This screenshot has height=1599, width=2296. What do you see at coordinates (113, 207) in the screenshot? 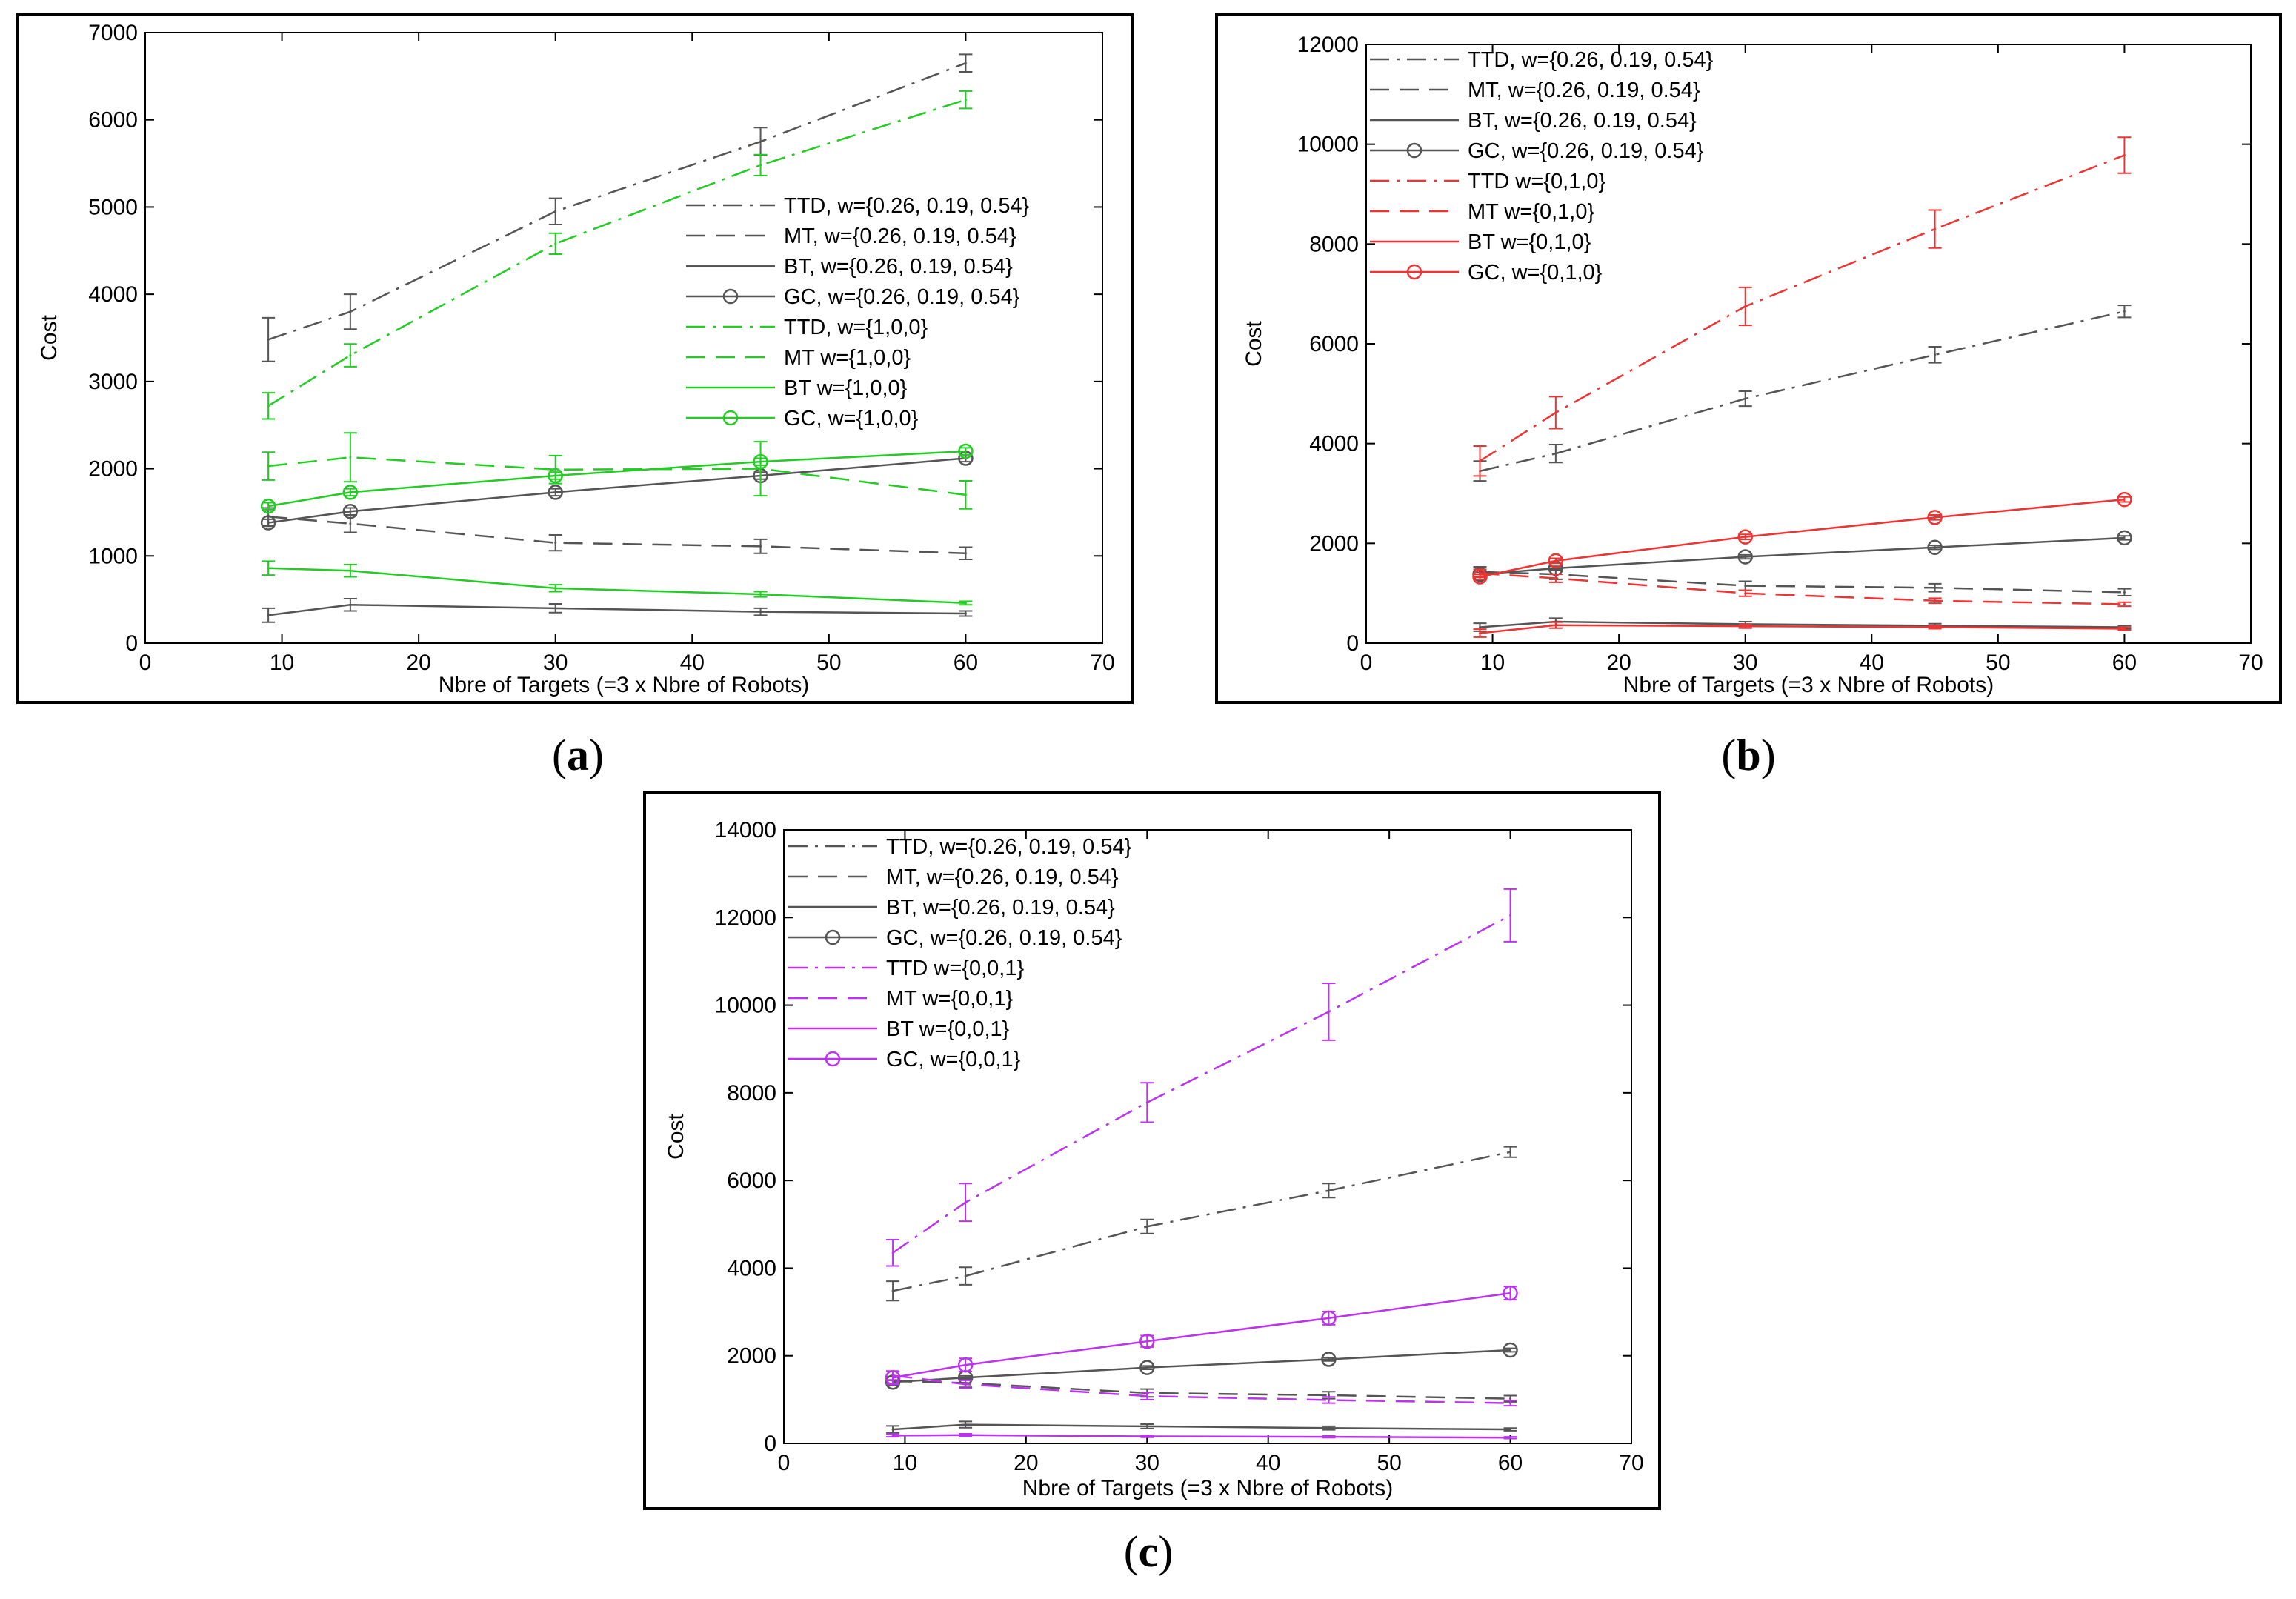
I see `y-tick-label: 5000` at bounding box center [113, 207].